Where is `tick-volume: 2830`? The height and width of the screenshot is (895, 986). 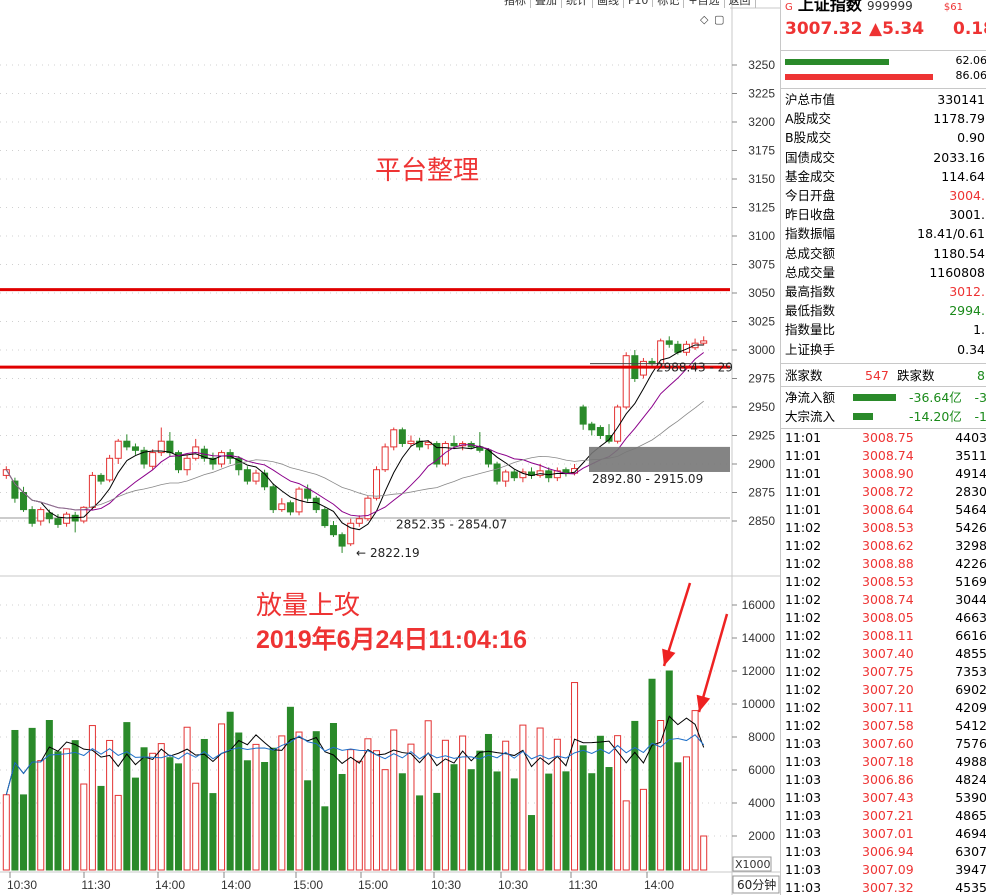 tick-volume: 2830 is located at coordinates (970, 491).